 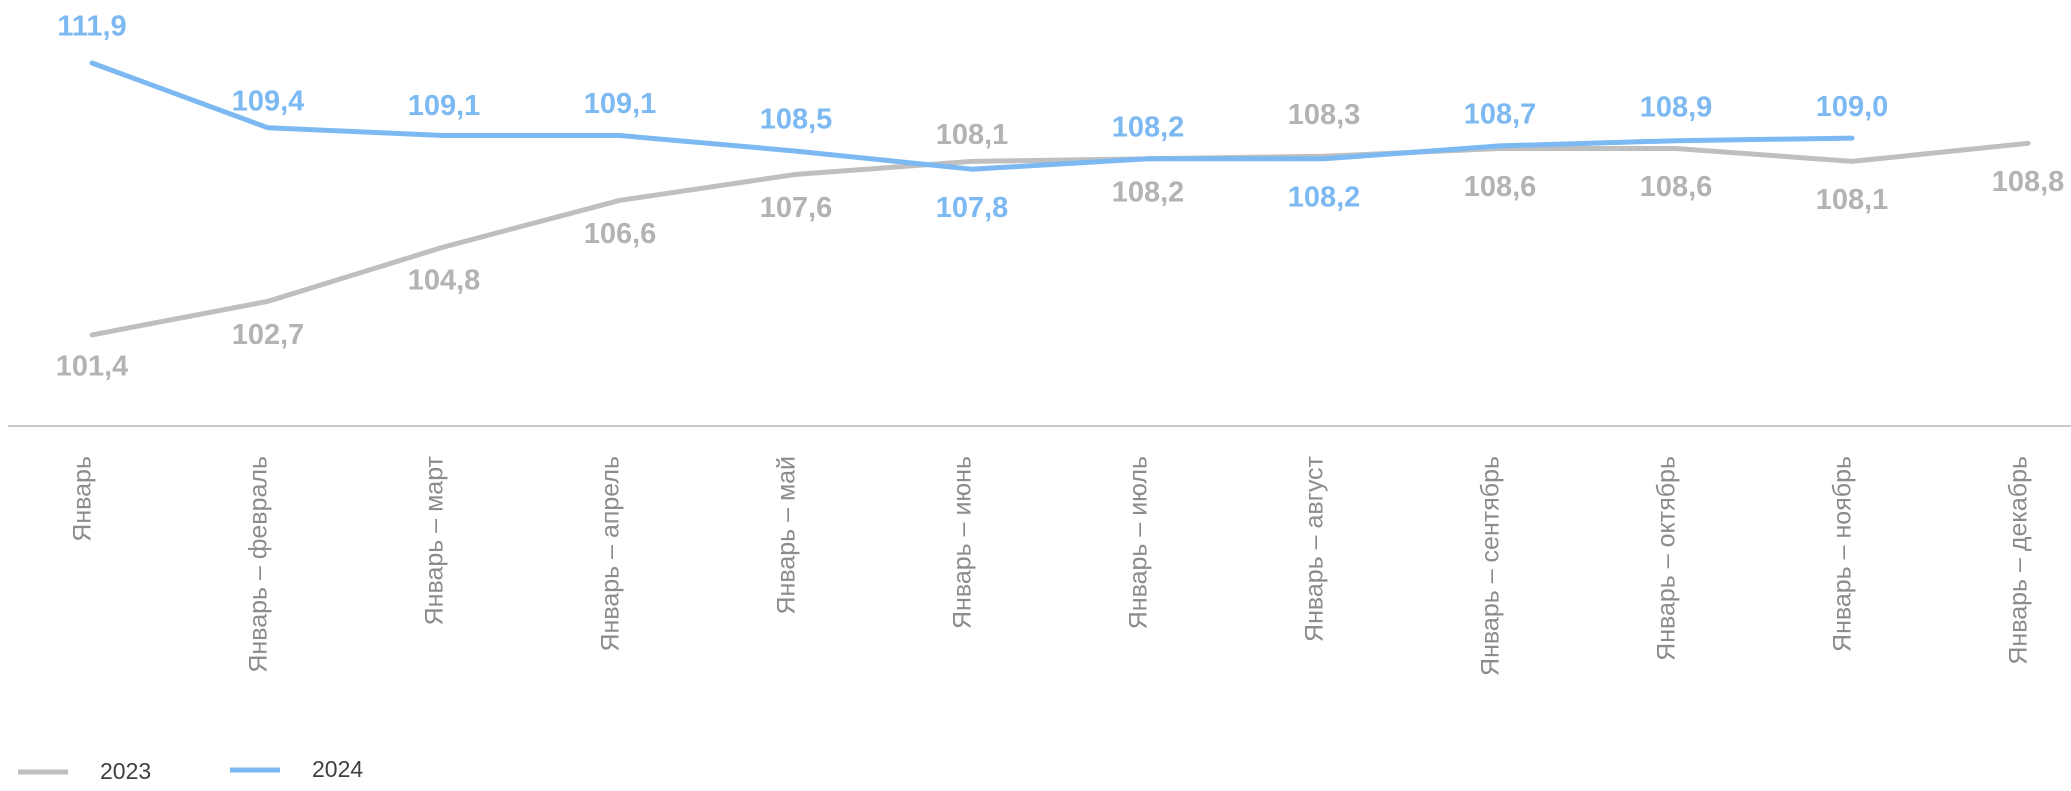 What do you see at coordinates (796, 120) in the screenshot?
I see `data-label-2024: 108,5` at bounding box center [796, 120].